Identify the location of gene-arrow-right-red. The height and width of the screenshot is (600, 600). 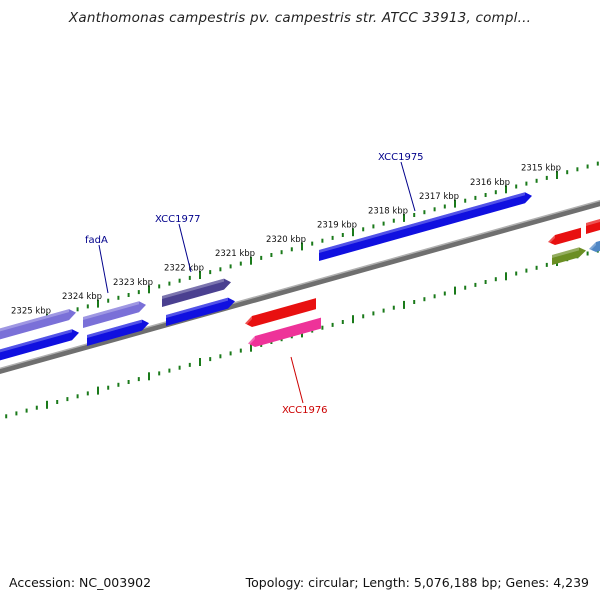
(564, 236).